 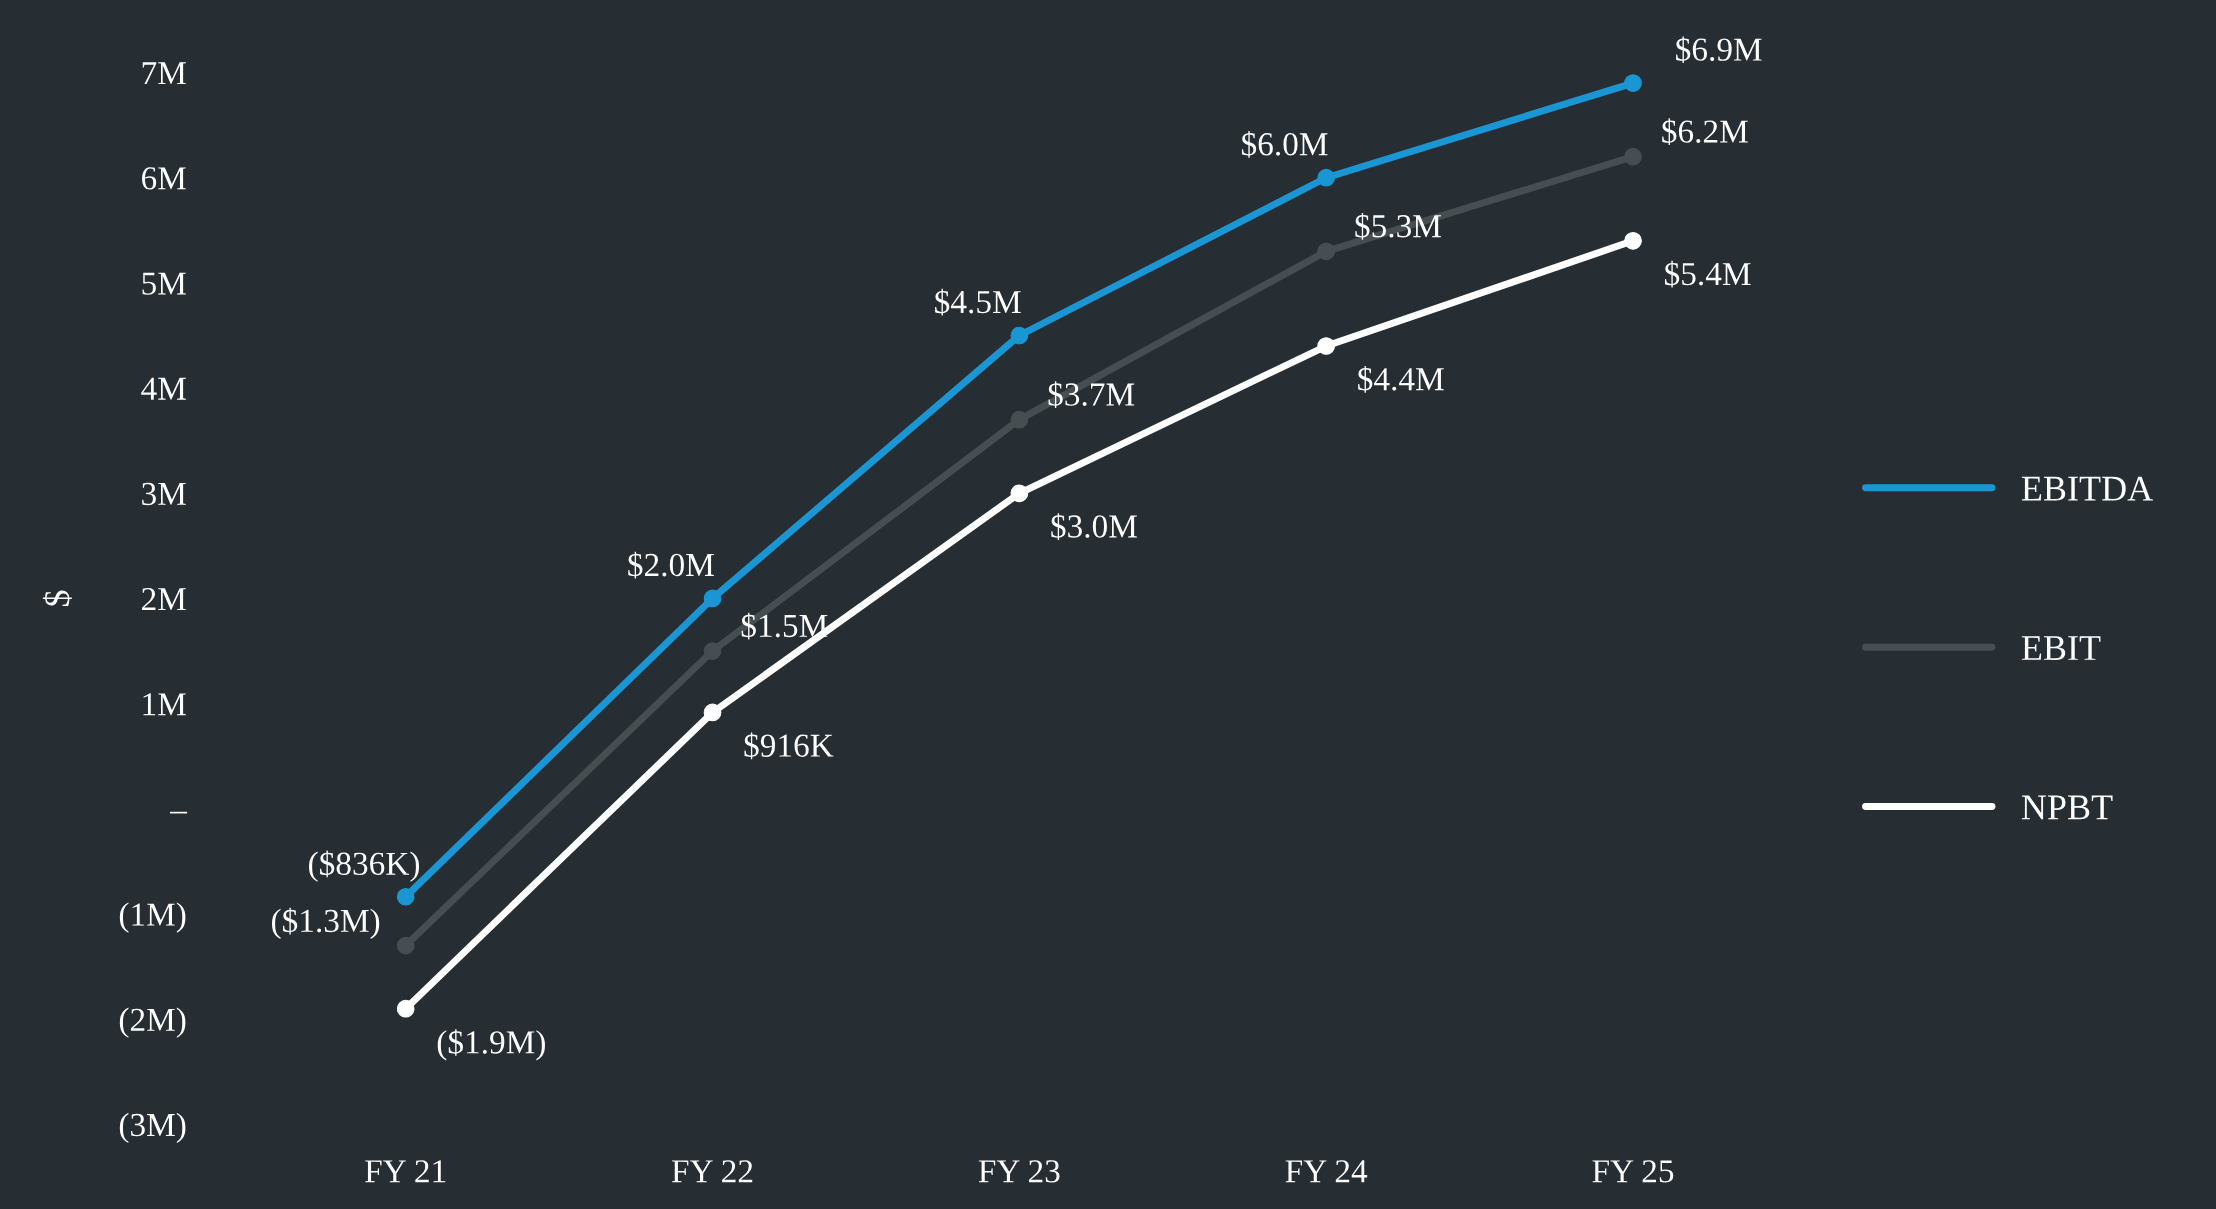 What do you see at coordinates (712, 1171) in the screenshot?
I see `x-tick-label: FY 22` at bounding box center [712, 1171].